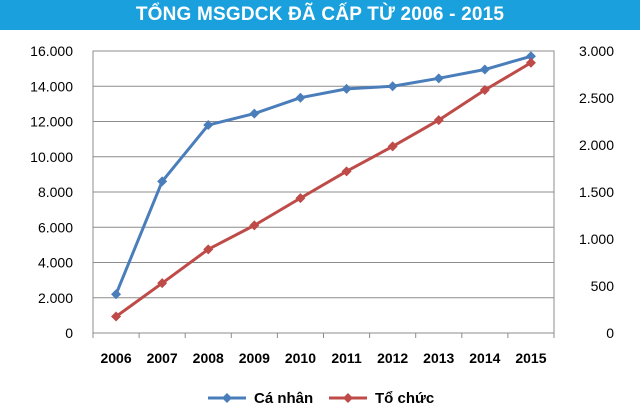 The image size is (640, 413). What do you see at coordinates (254, 358) in the screenshot?
I see `x-tick-label: 2009` at bounding box center [254, 358].